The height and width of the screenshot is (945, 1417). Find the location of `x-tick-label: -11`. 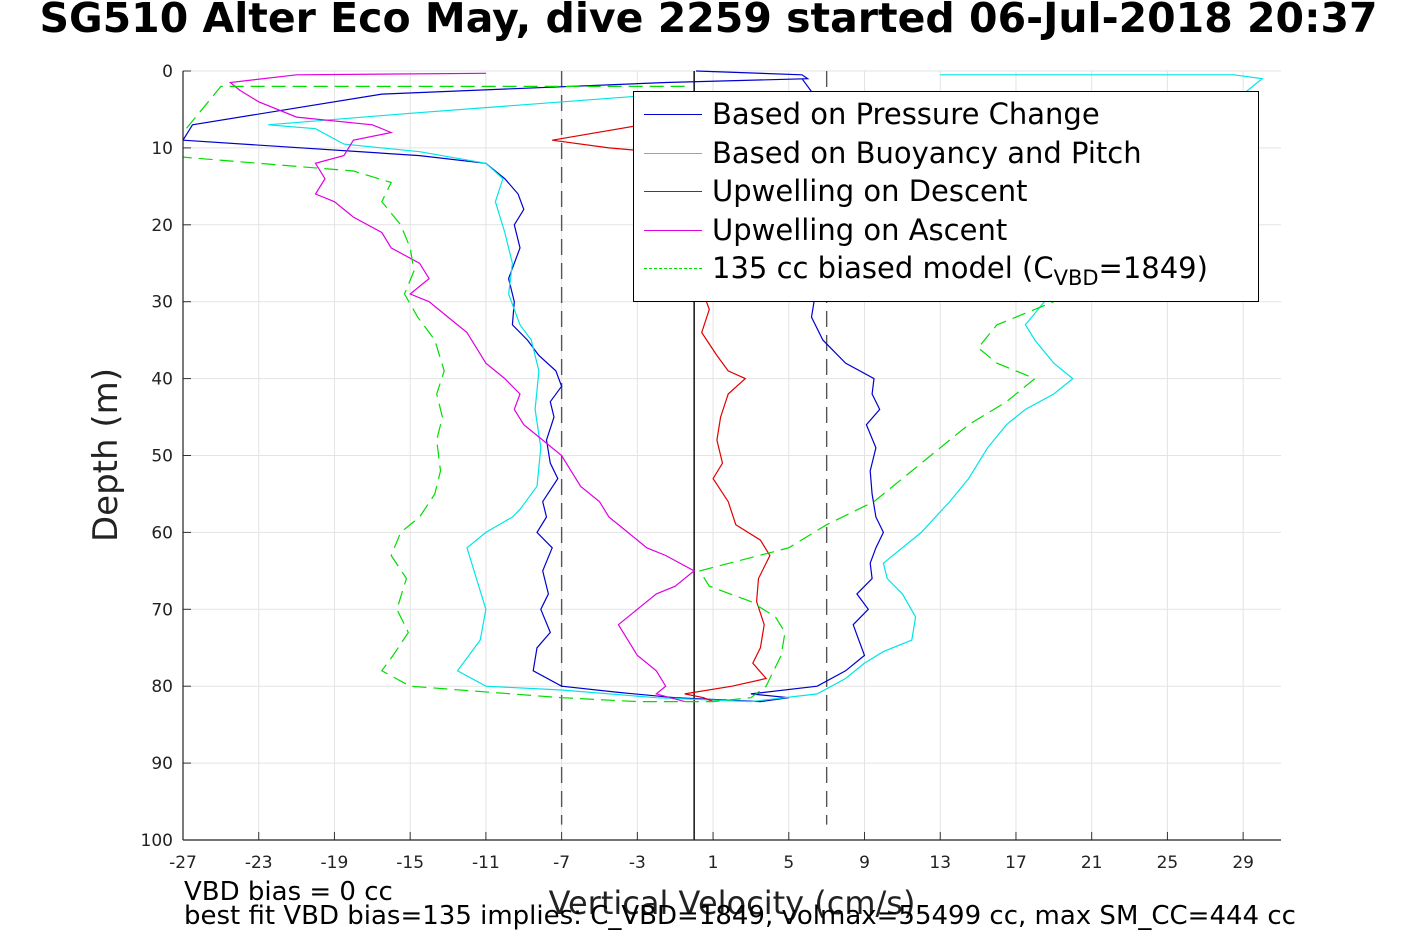

x-tick-label: -11 is located at coordinates (486, 863).